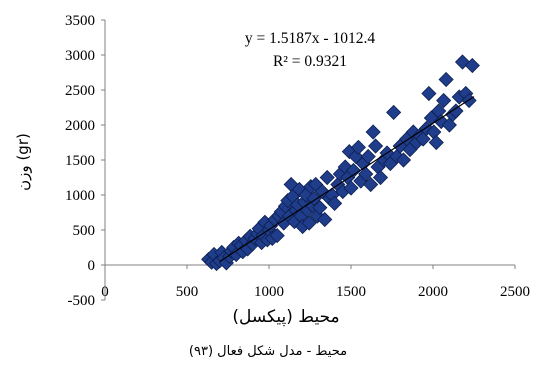  What do you see at coordinates (105, 292) in the screenshot?
I see `x-tick-label: 0` at bounding box center [105, 292].